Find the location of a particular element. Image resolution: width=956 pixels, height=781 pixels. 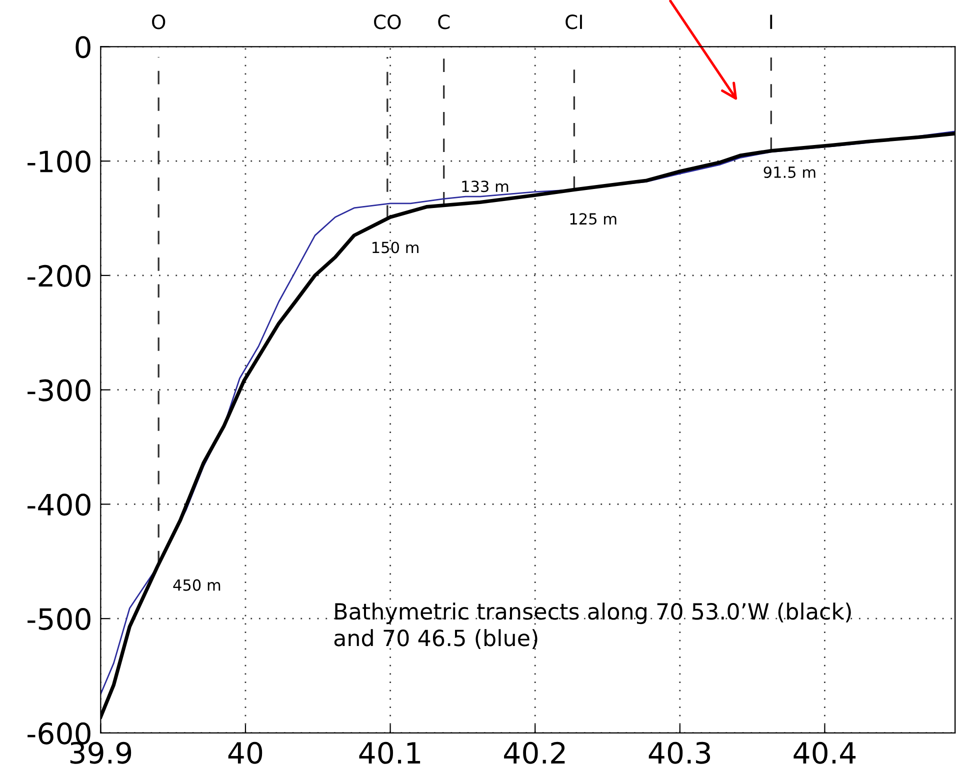

y-tick-label: -400 is located at coordinates (59, 505).